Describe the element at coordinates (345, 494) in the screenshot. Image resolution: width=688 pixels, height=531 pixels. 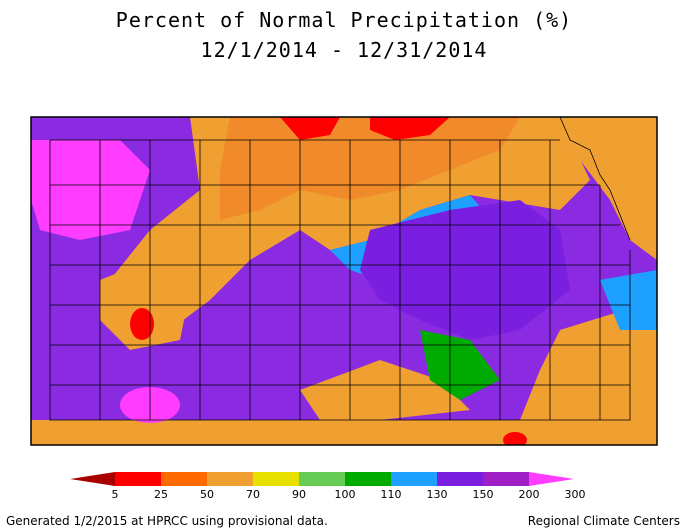
I see `legend-tick-label: 100` at that location.